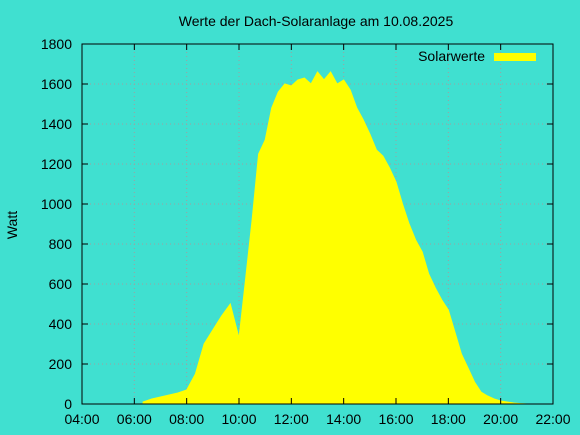 The height and width of the screenshot is (435, 580). What do you see at coordinates (395, 419) in the screenshot?
I see `x-tick-label: 16:00` at bounding box center [395, 419].